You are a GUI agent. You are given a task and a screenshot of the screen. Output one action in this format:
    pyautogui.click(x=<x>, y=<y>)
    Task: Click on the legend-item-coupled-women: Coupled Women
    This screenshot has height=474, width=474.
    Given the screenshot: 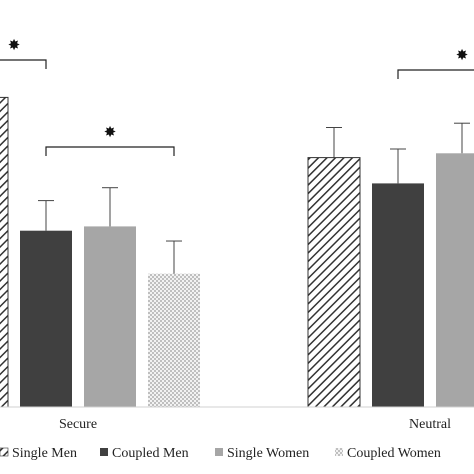 What is the action you would take?
    pyautogui.click(x=388, y=453)
    